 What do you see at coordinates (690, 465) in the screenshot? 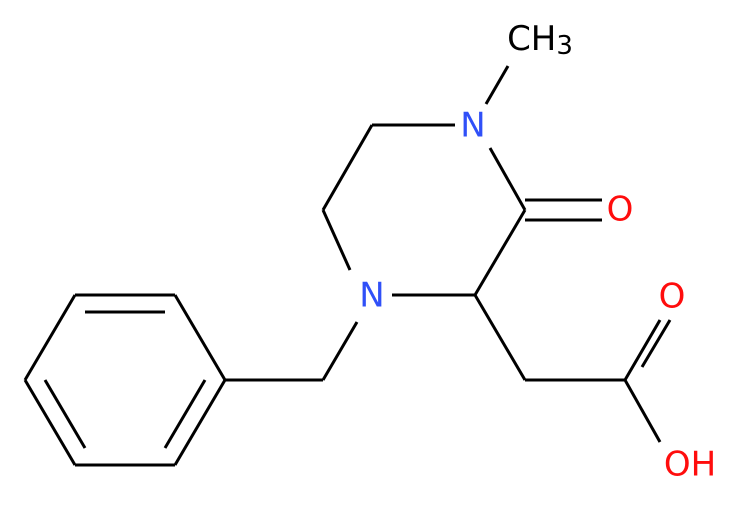
I see `atom-label: OH` at bounding box center [690, 465].